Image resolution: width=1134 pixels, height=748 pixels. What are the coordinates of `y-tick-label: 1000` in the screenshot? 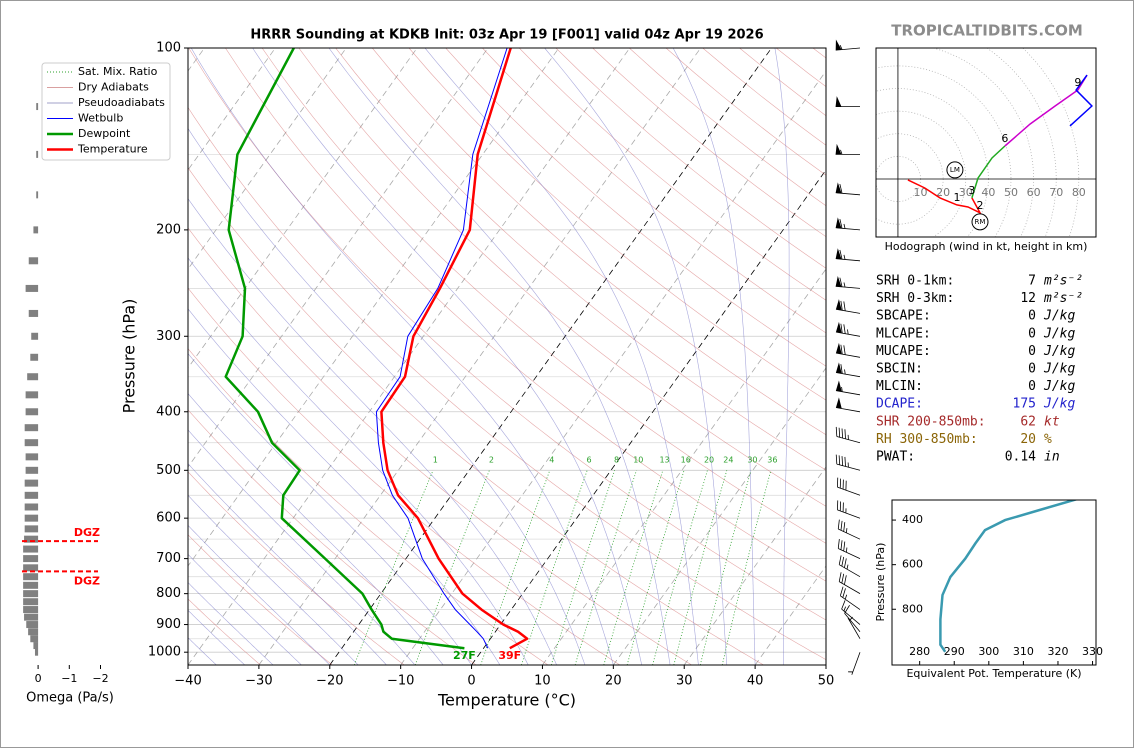 It's located at (164, 652).